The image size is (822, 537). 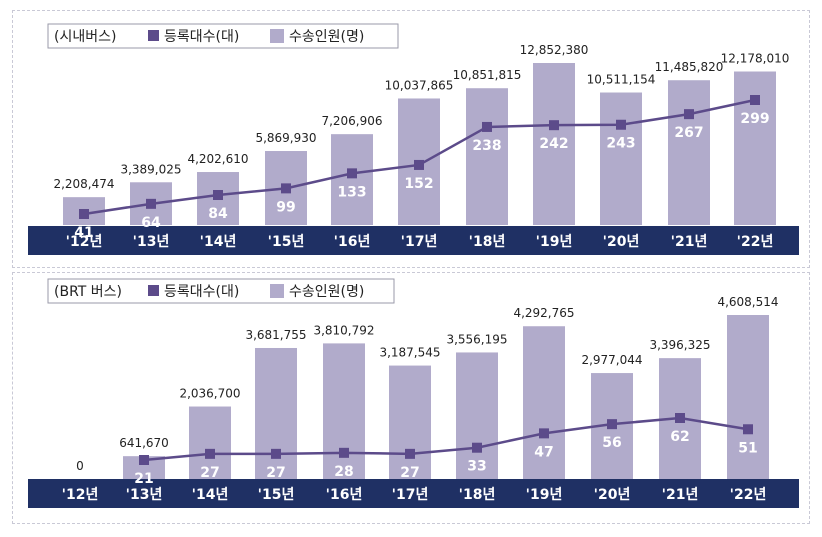 What do you see at coordinates (418, 184) in the screenshot?
I see `line-value-label: 152` at bounding box center [418, 184].